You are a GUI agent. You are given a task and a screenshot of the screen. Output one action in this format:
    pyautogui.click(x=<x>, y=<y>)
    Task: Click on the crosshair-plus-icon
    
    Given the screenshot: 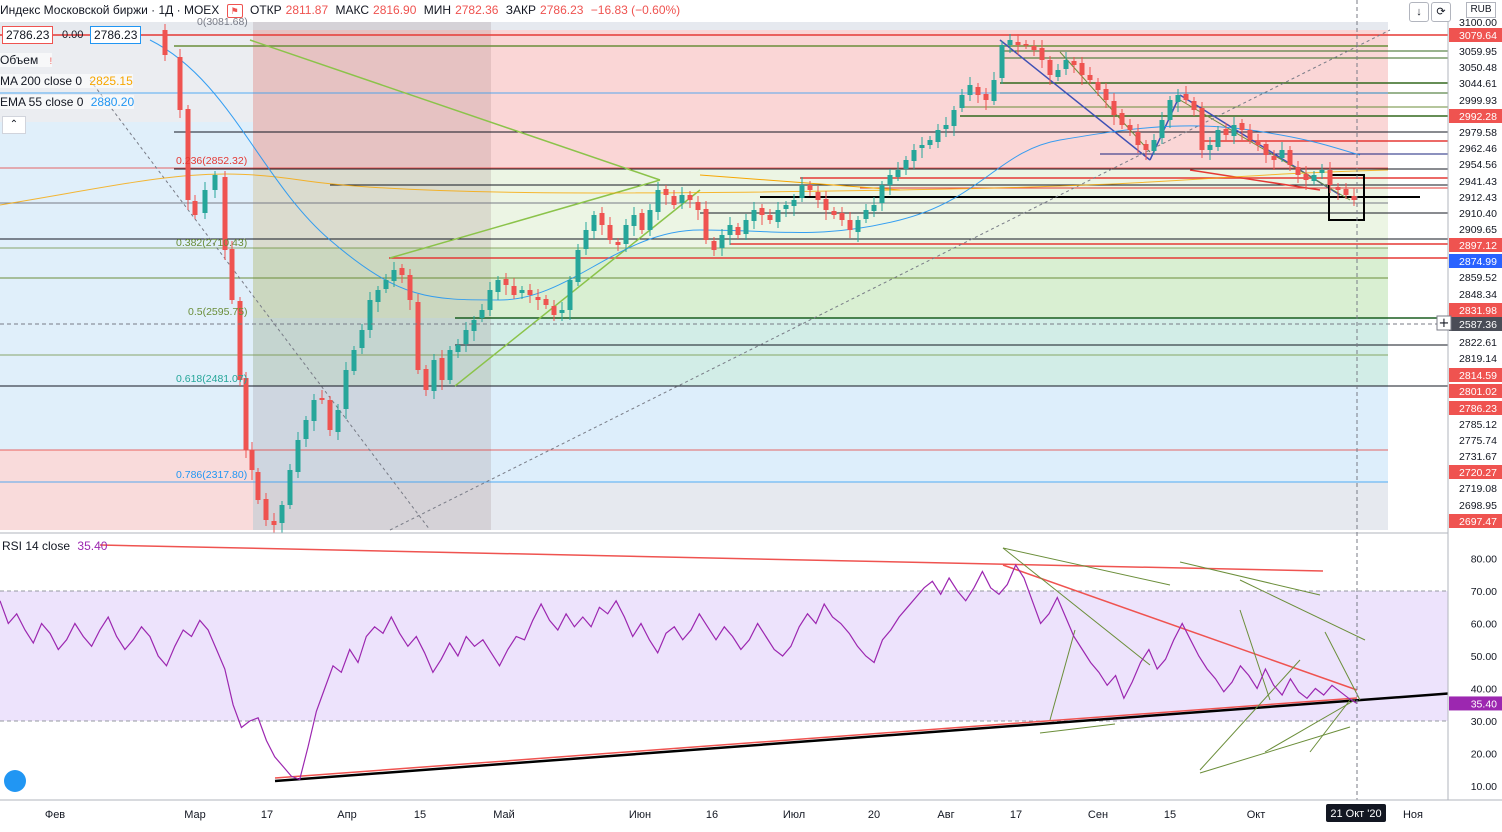 What is the action you would take?
    pyautogui.click(x=1444, y=323)
    